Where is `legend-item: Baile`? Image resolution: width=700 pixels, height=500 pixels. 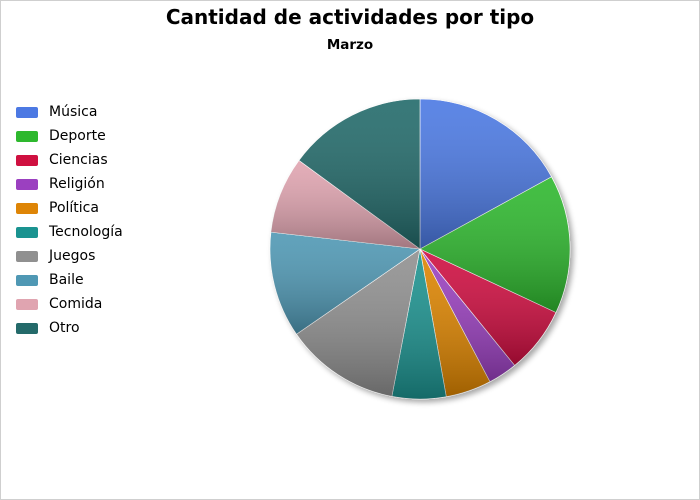 legend-item: Baile is located at coordinates (116, 280).